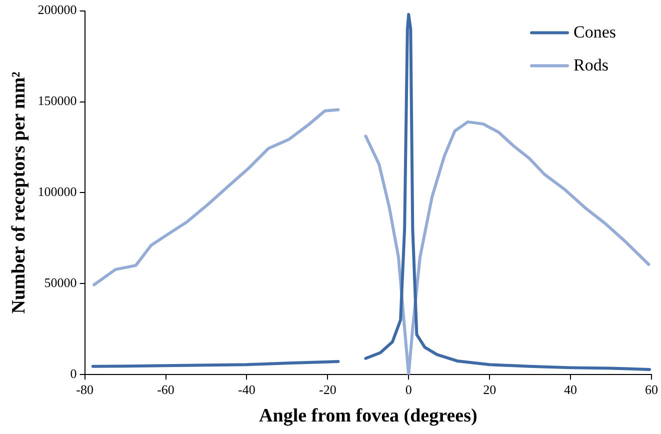 This screenshot has width=661, height=434. What do you see at coordinates (57, 10) in the screenshot?
I see `y-tick-label: 200000` at bounding box center [57, 10].